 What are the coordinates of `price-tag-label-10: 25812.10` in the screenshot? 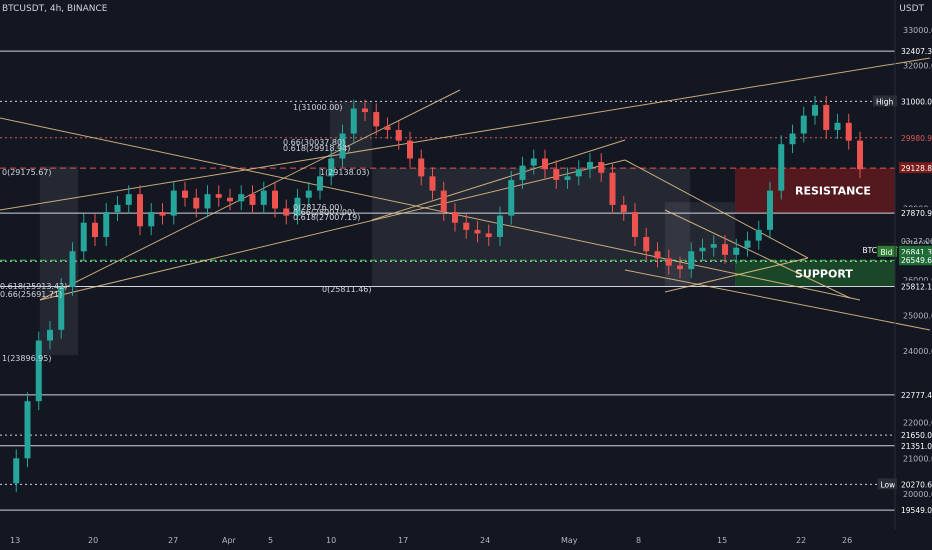 It's located at (916, 287).